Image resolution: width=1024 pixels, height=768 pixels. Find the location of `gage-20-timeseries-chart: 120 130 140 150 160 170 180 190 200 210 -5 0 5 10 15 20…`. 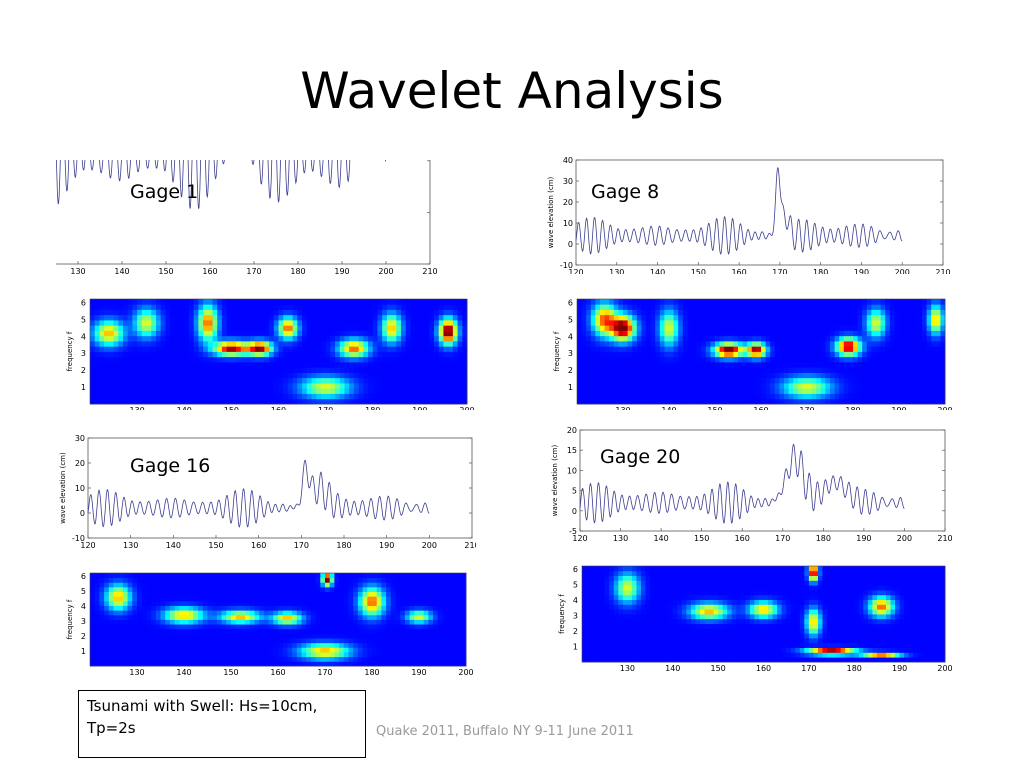

gage-20-timeseries-chart: 120 130 140 150 160 170 180 190 200 210 -5 0 5 10 15 20… is located at coordinates (752, 484).